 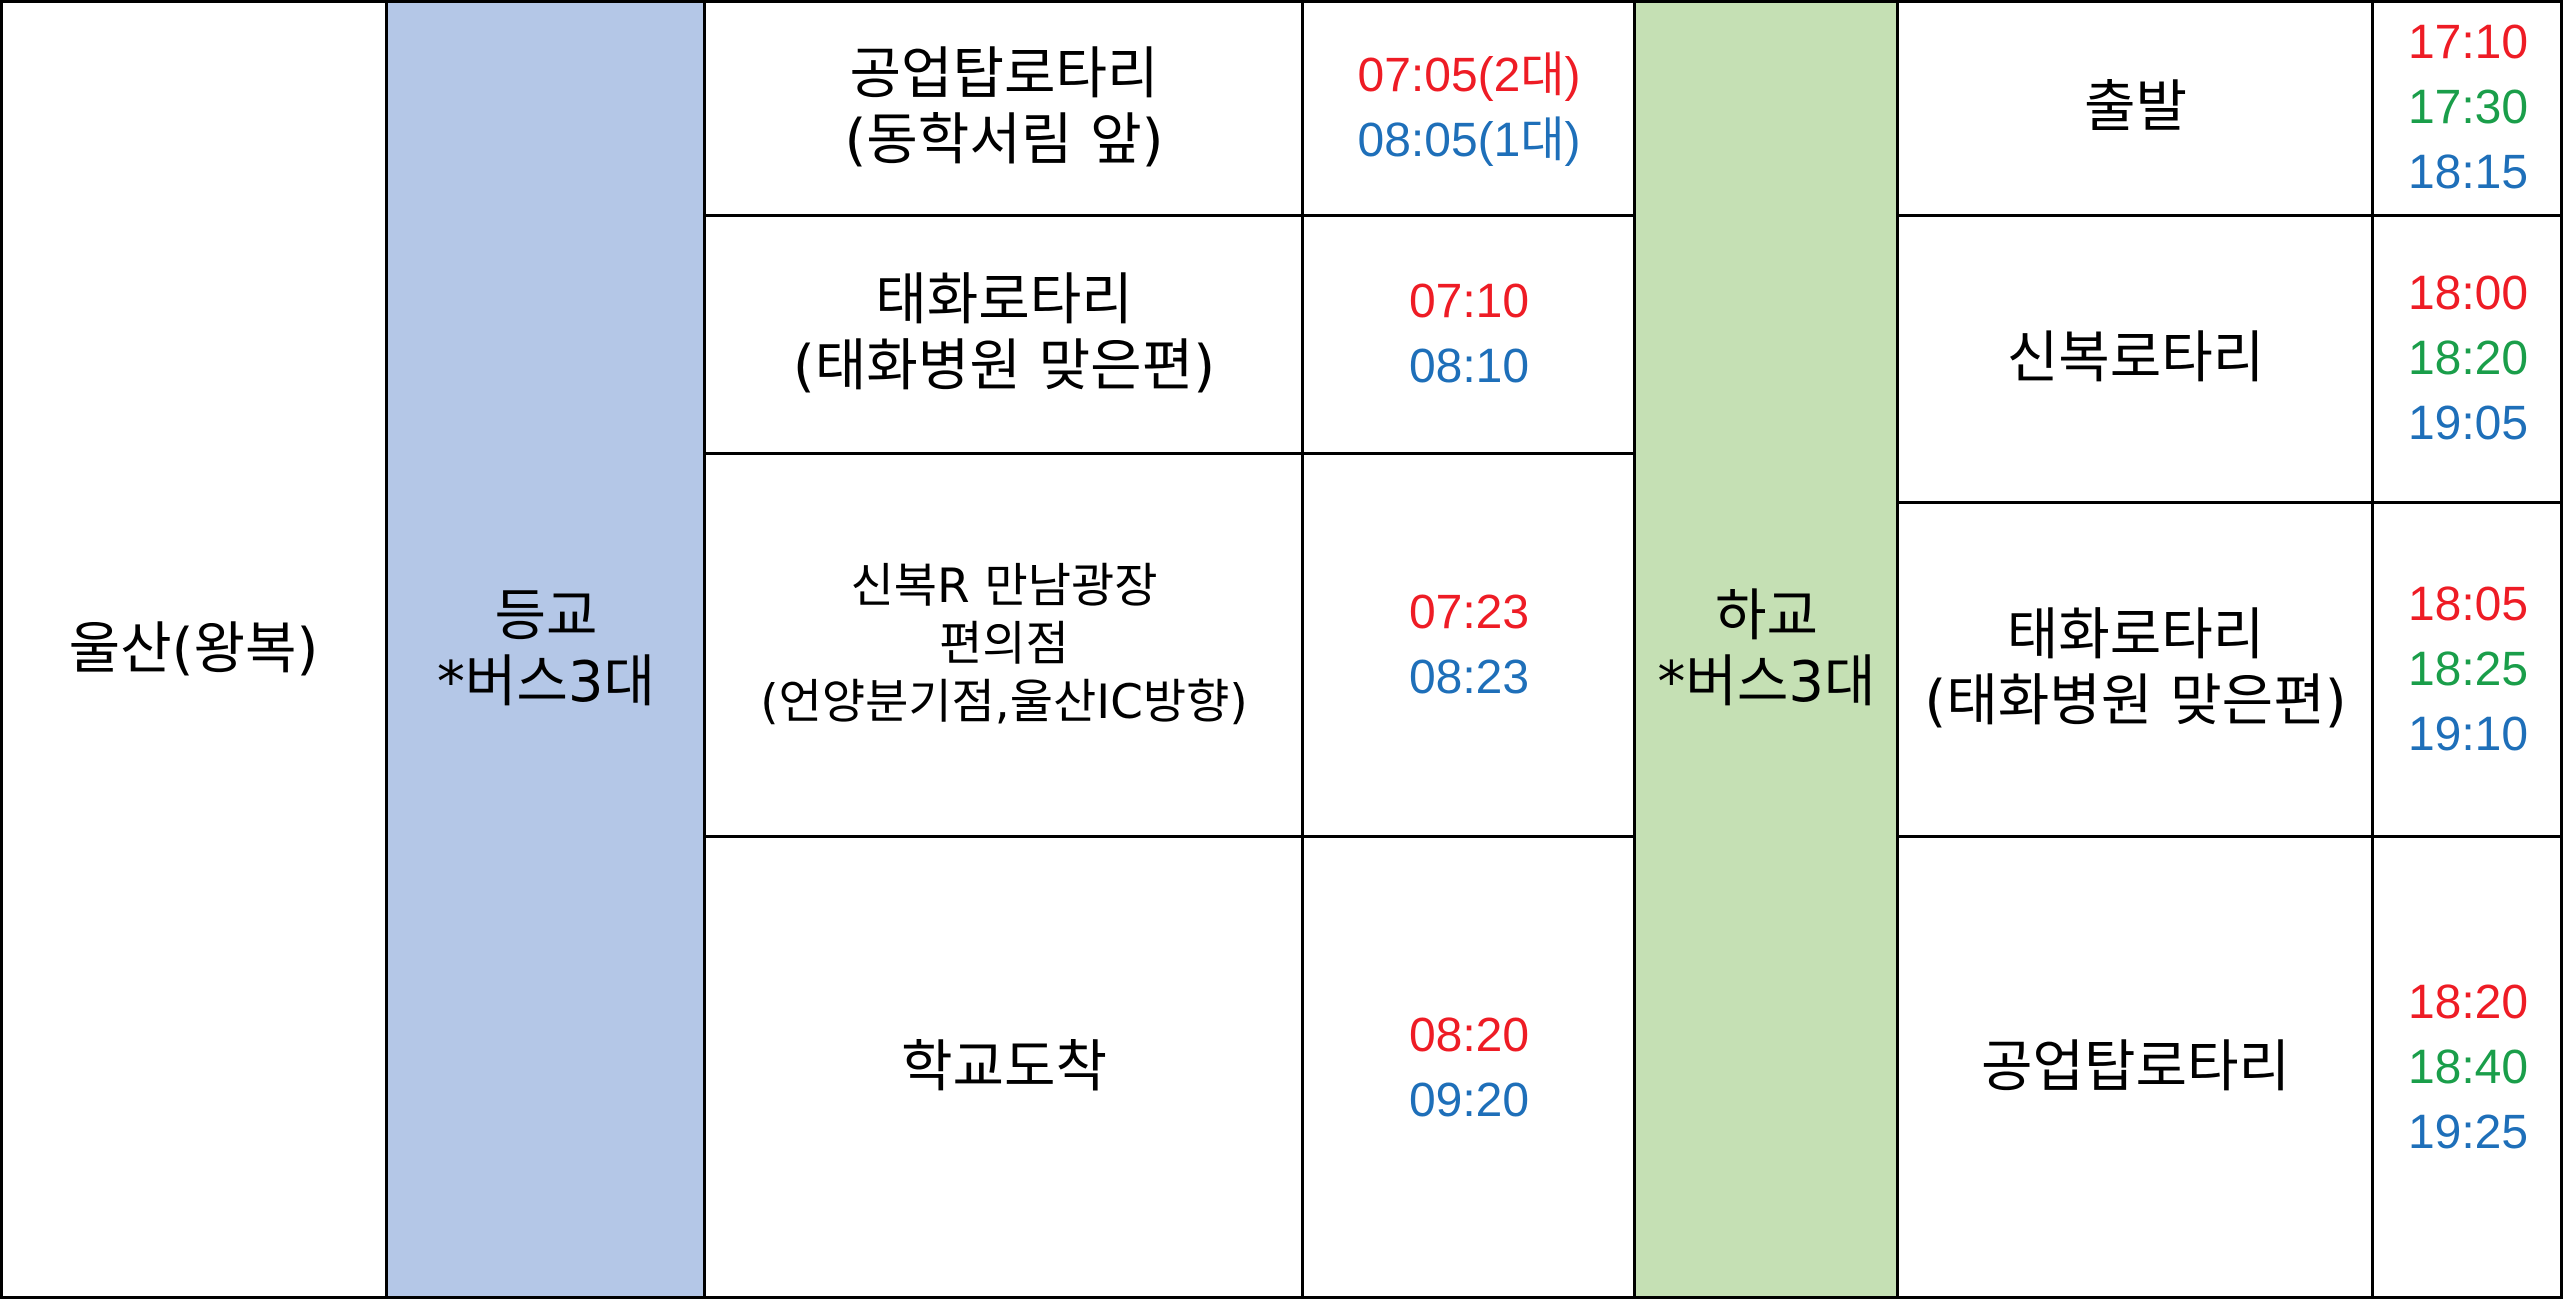 What do you see at coordinates (1766, 617) in the screenshot?
I see `afternoon-label: 하교` at bounding box center [1766, 617].